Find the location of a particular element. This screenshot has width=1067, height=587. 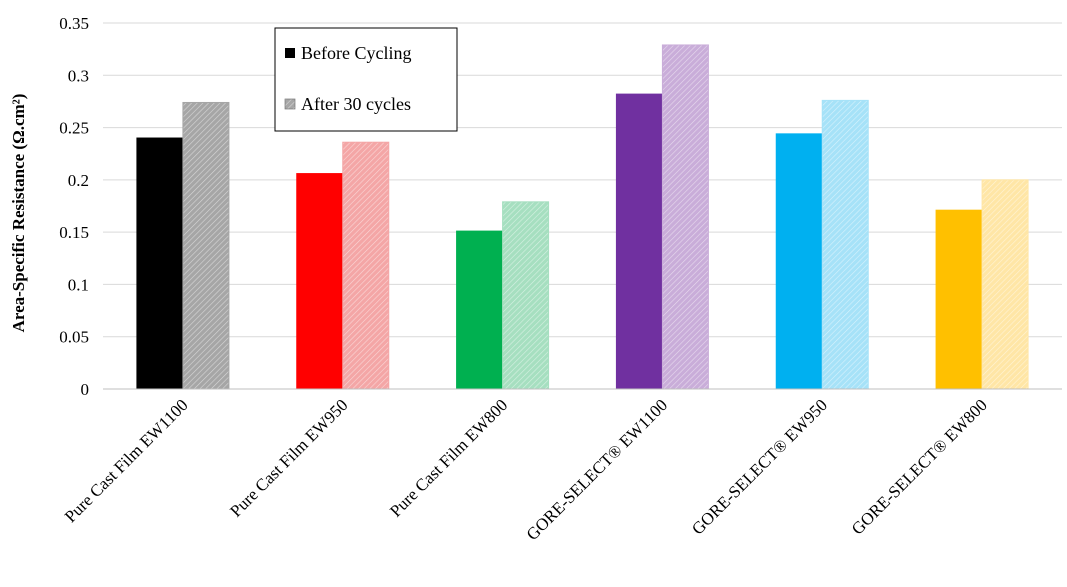

bar-after-30-cycles-gore-select-ew950 is located at coordinates (845, 244).